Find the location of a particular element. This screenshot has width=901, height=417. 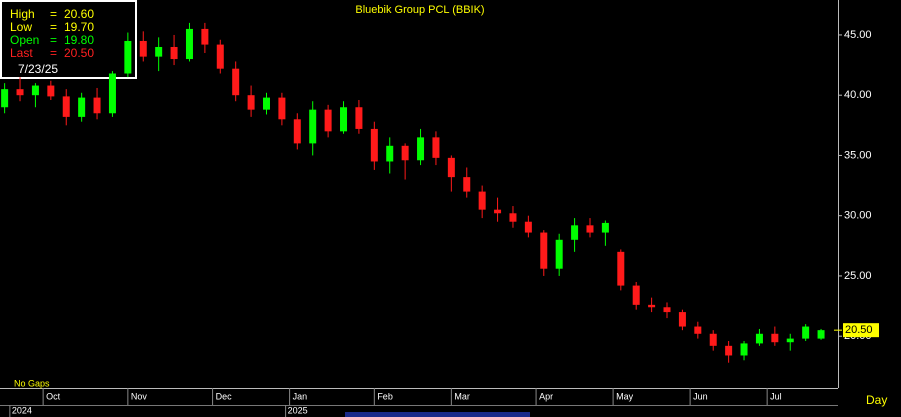

y-tick-label: 35.00 is located at coordinates (858, 155).